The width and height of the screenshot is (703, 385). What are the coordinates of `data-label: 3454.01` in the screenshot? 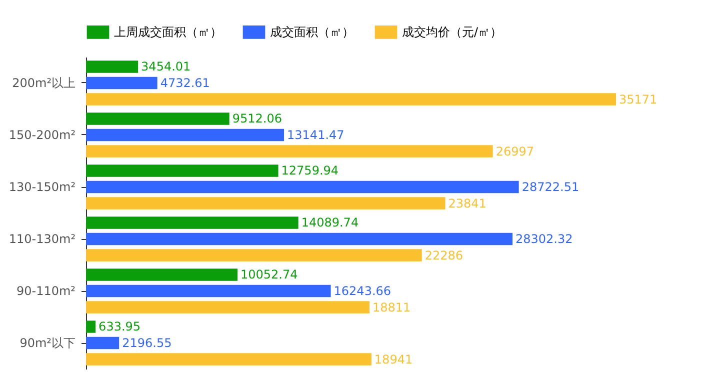 It's located at (166, 67).